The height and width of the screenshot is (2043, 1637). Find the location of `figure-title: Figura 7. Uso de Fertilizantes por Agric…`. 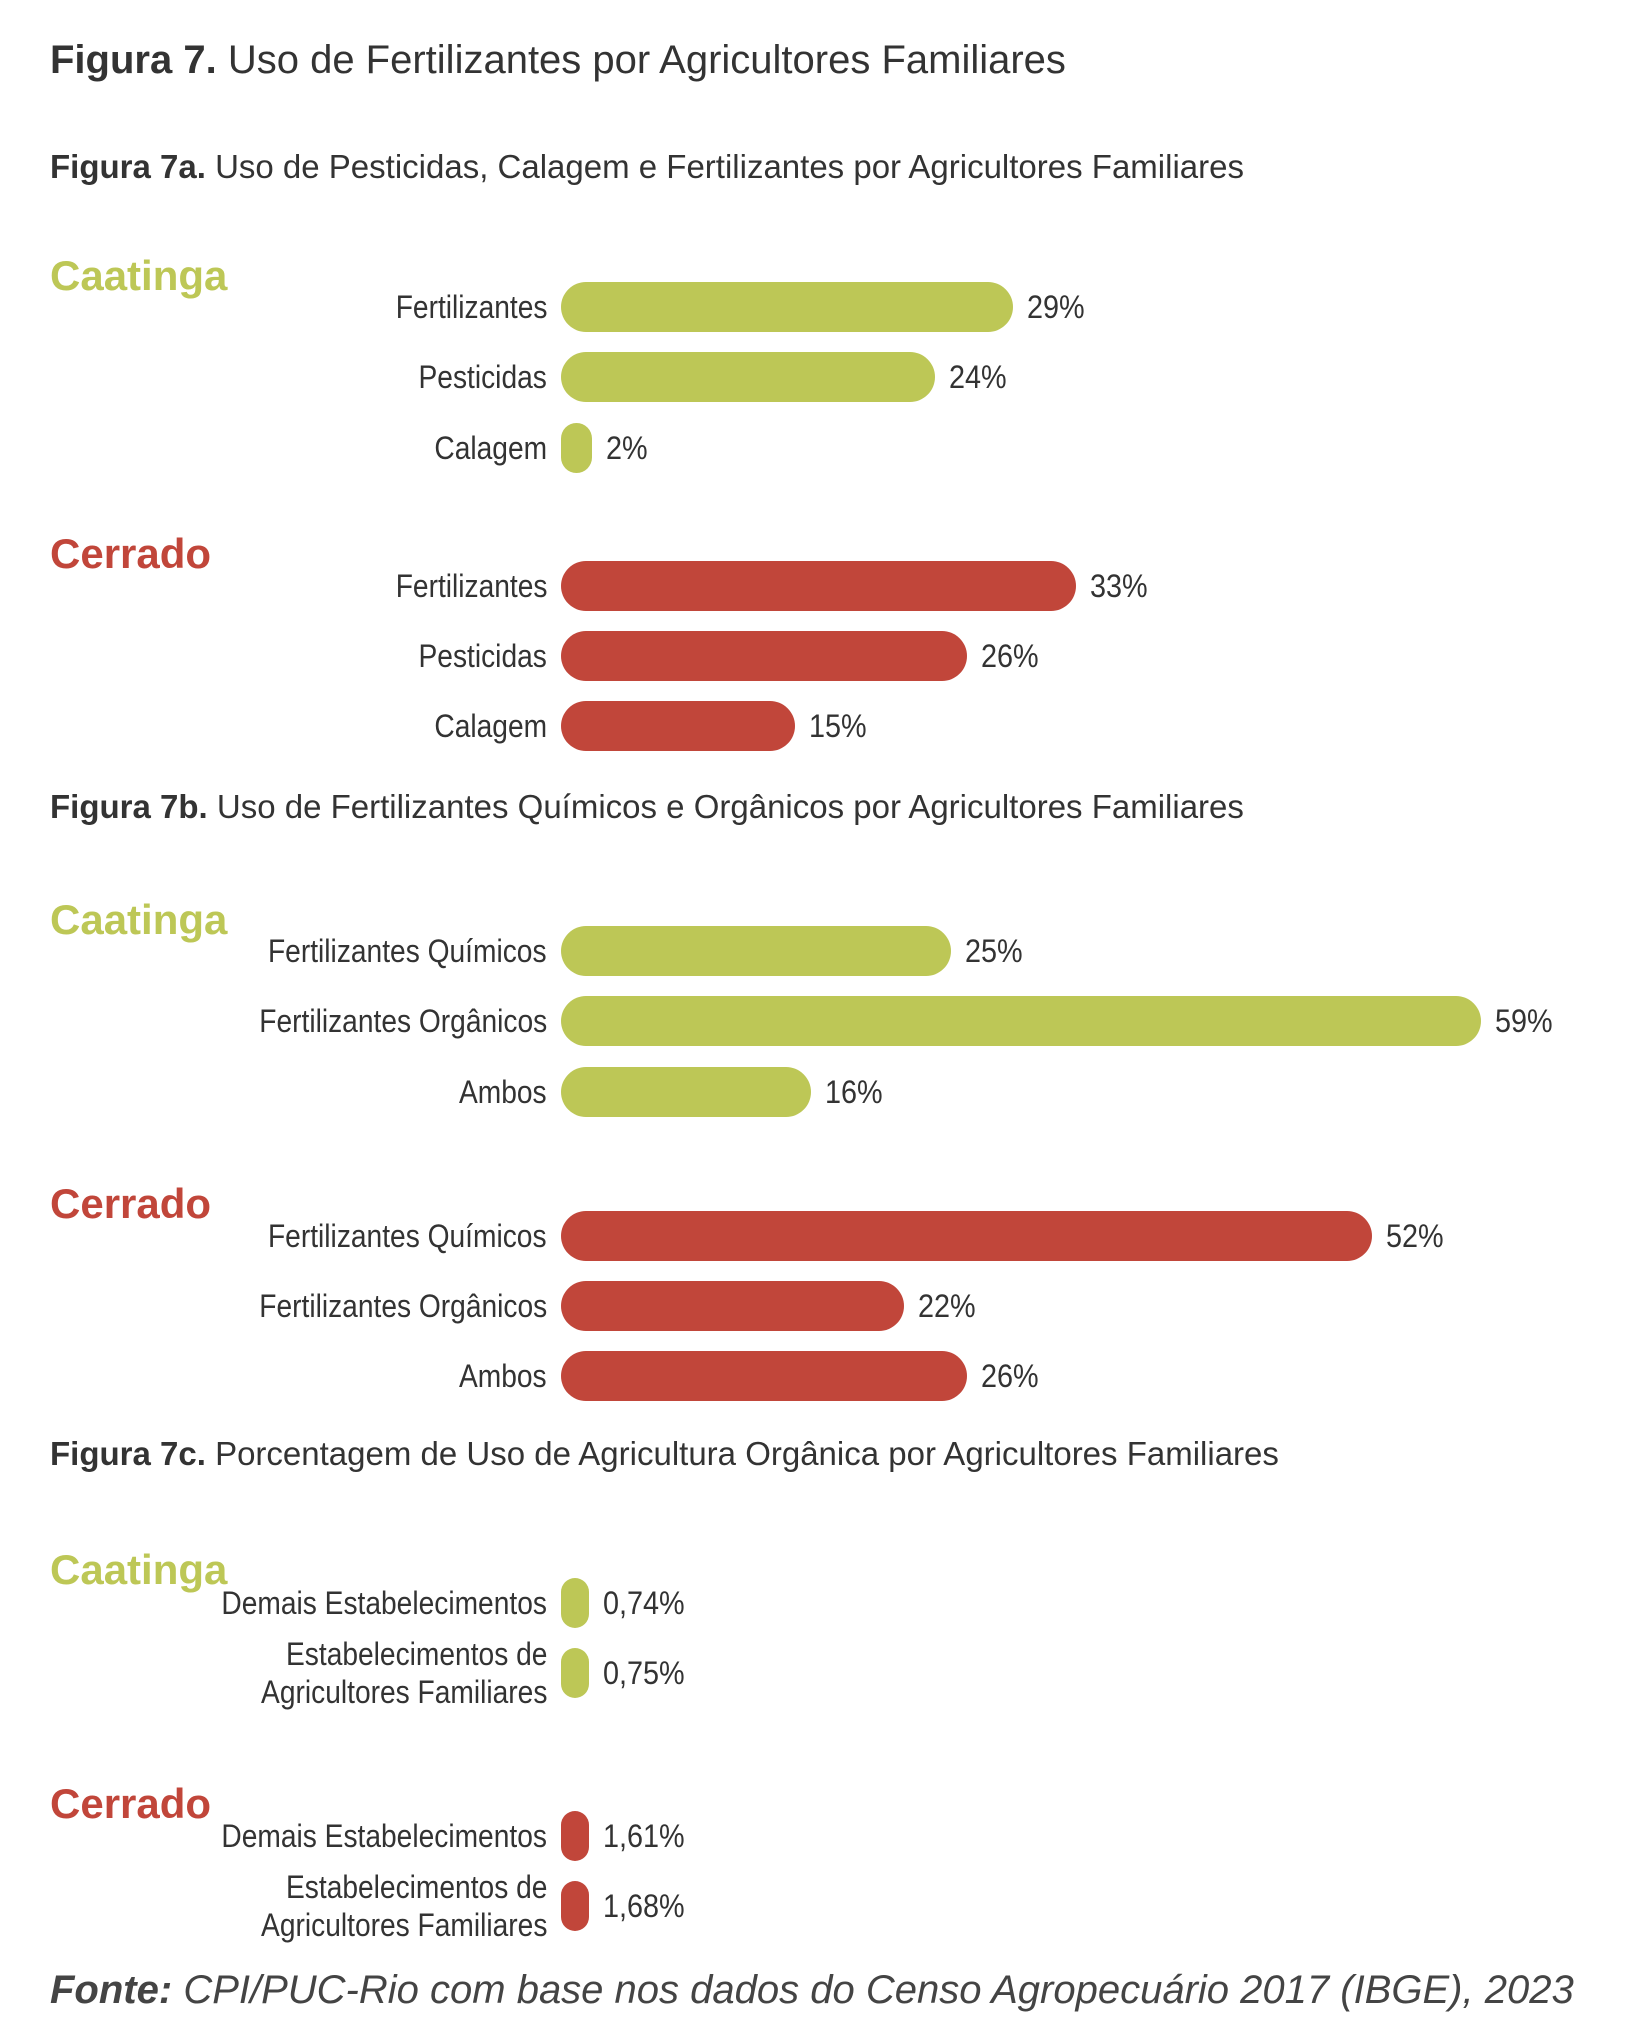

figure-title: Figura 7. Uso de Fertilizantes por Agric… is located at coordinates (558, 60).